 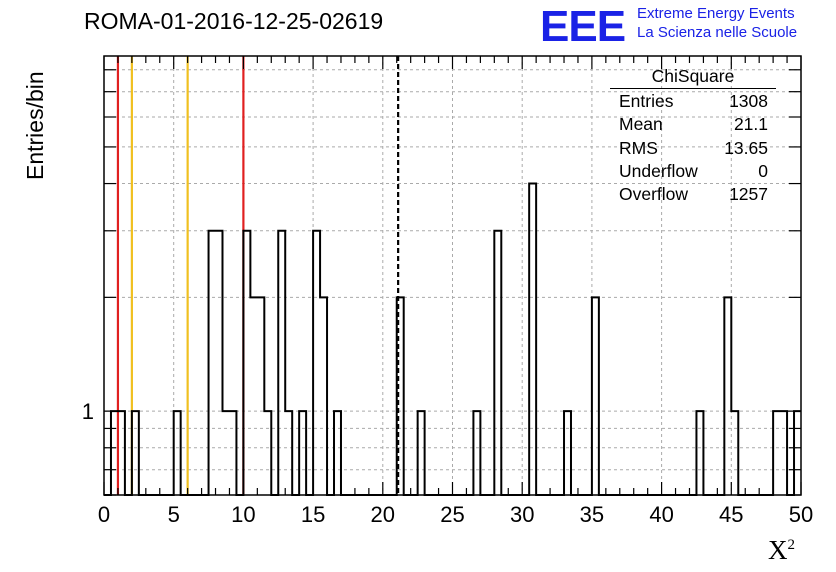 I want to click on x-tick-label: 0, so click(x=104, y=514).